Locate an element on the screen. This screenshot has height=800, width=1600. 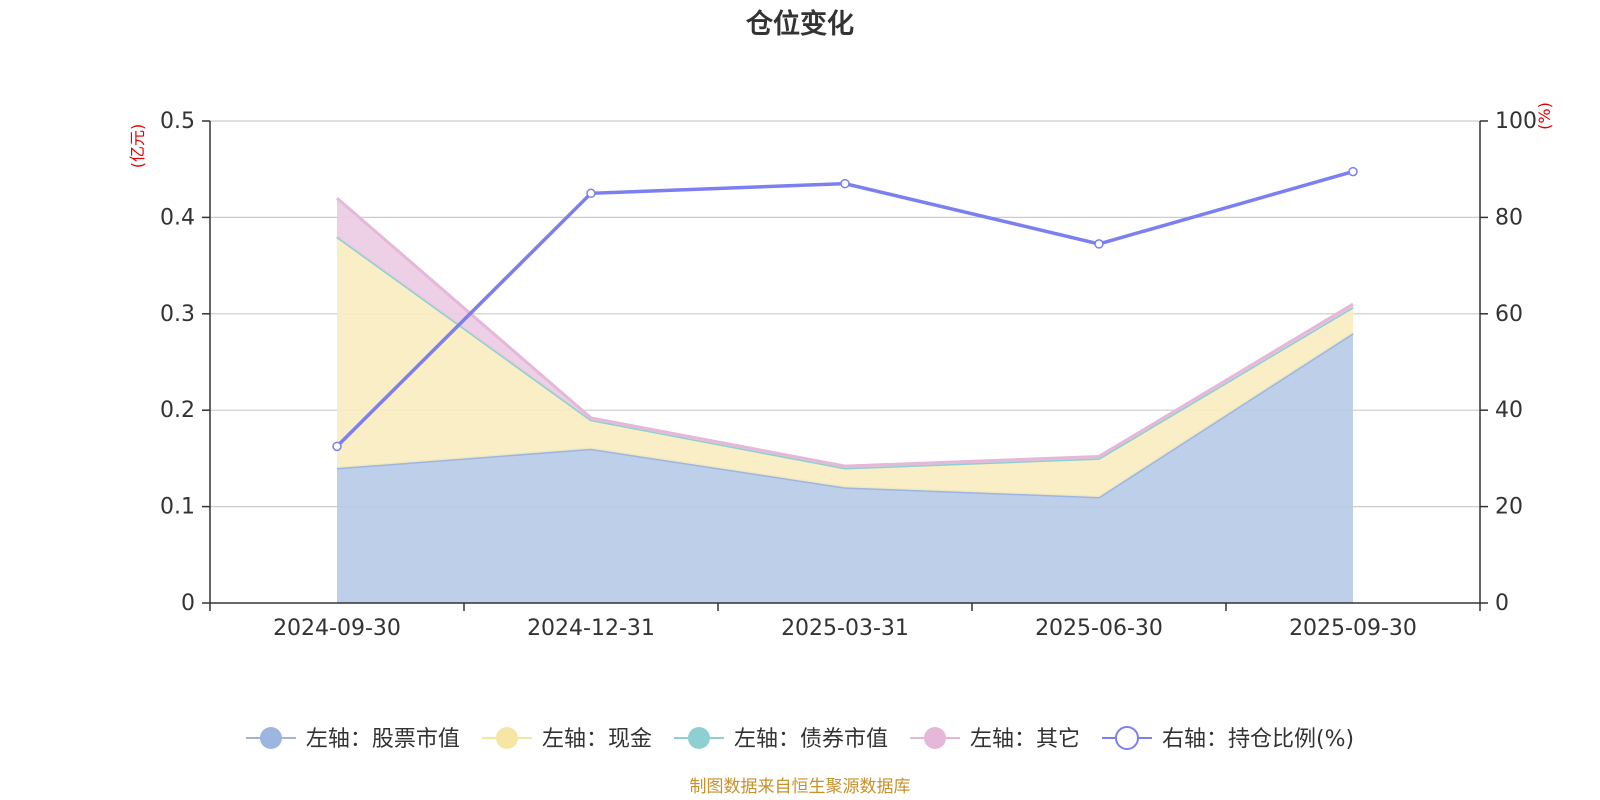
legend-item: 右轴：持仓比例(%) is located at coordinates (1227, 739).